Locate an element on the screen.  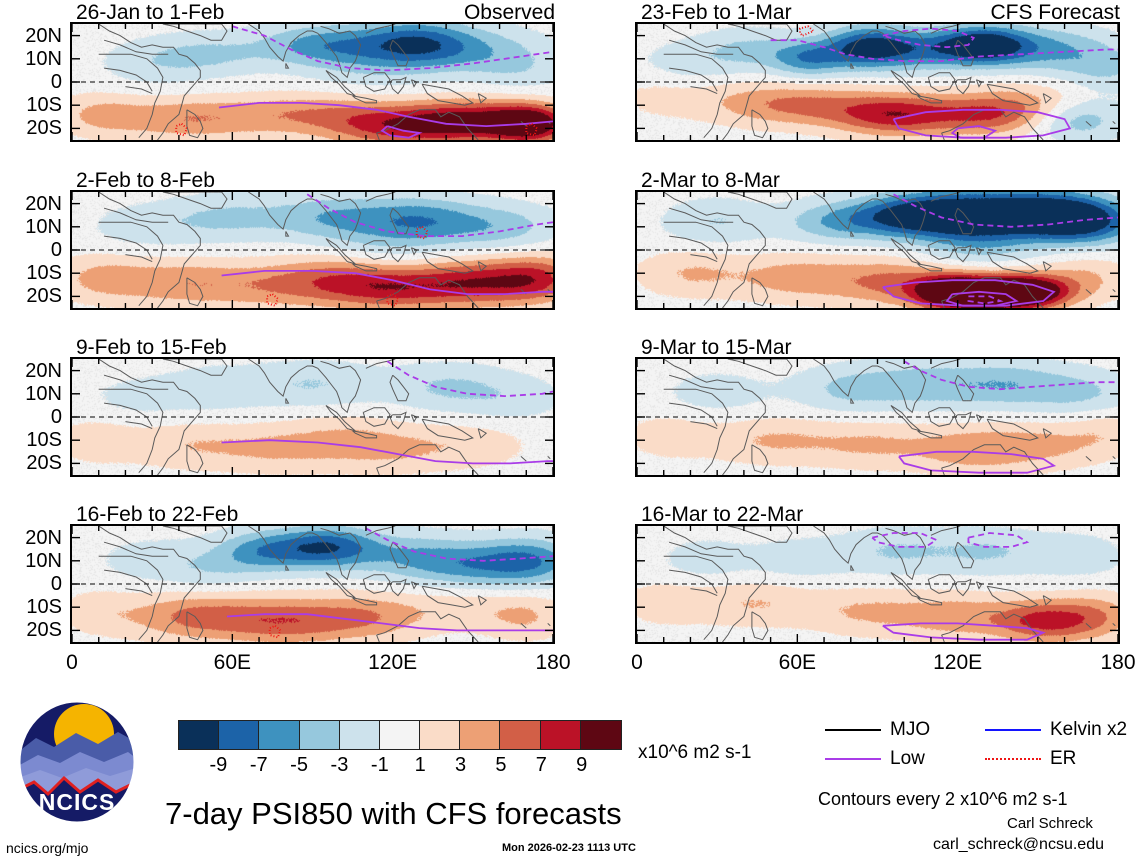
site-url: ncics.org/mjo is located at coordinates (47, 848).